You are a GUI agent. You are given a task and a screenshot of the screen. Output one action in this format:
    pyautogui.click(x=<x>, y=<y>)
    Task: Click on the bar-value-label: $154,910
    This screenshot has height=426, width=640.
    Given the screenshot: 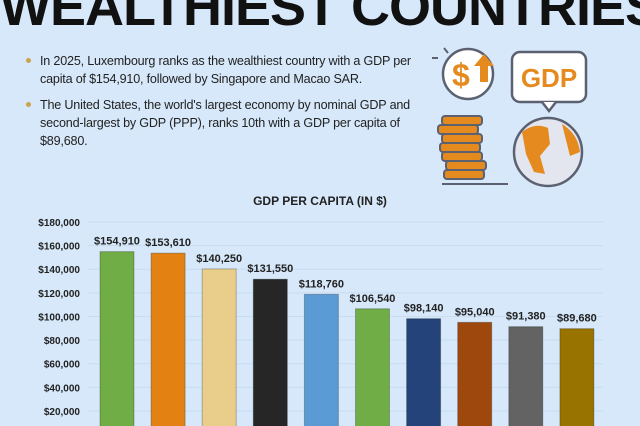 What is the action you would take?
    pyautogui.click(x=117, y=242)
    